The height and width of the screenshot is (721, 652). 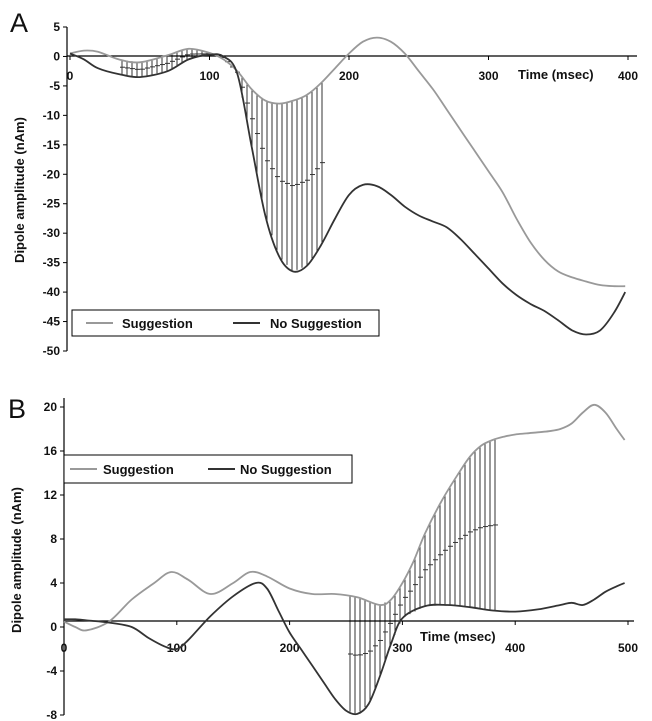 What do you see at coordinates (402, 648) in the screenshot?
I see `panel-b-x-tick-label: 300` at bounding box center [402, 648].